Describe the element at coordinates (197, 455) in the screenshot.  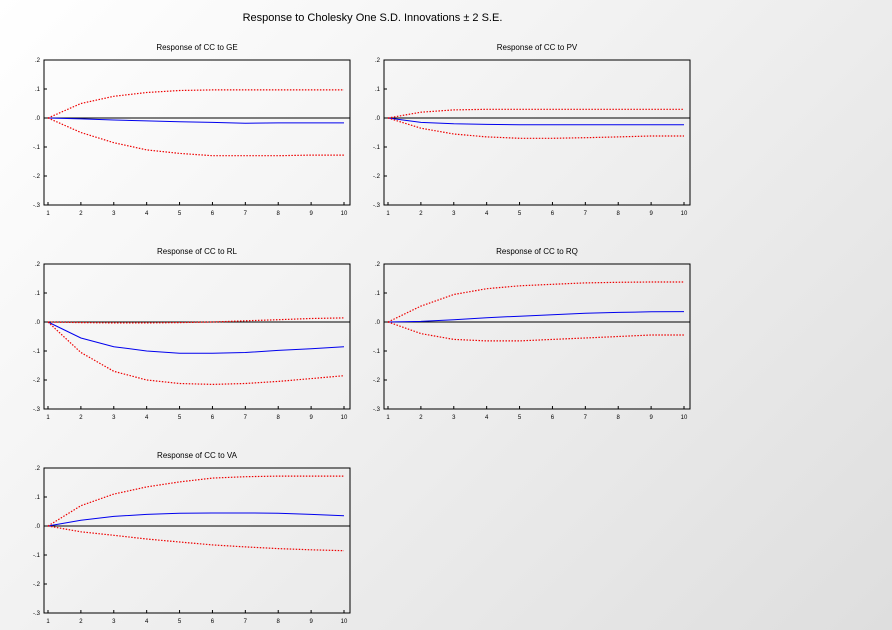
I see `panel-title: Response of CC to VA` at that location.